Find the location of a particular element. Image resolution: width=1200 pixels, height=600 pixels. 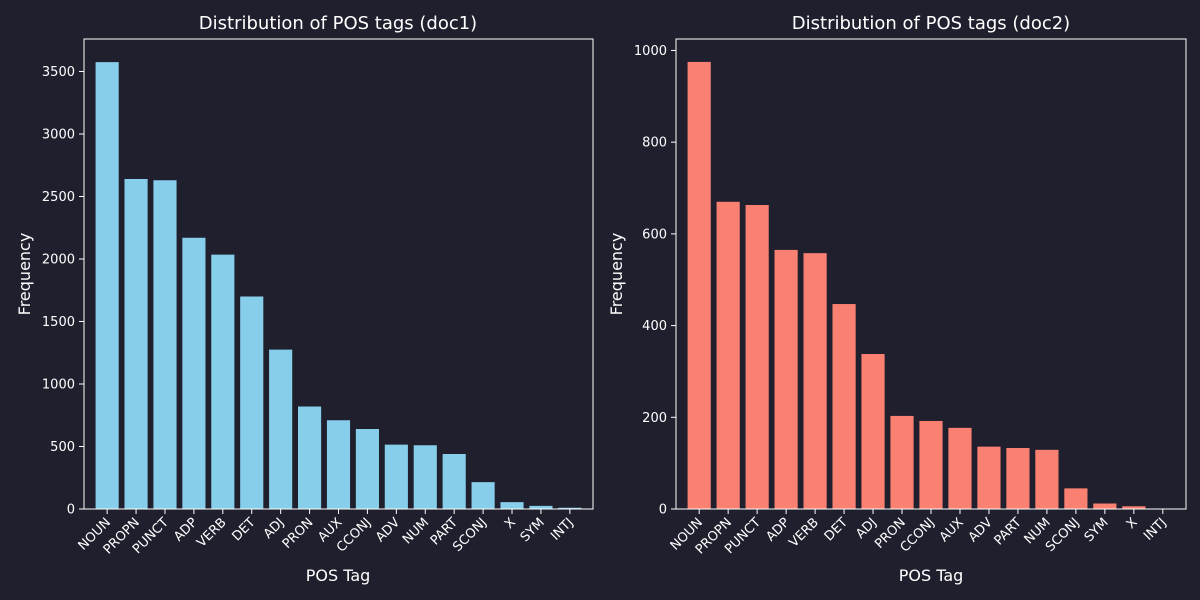

y-tick-label-doc2: 400 is located at coordinates (654, 326).